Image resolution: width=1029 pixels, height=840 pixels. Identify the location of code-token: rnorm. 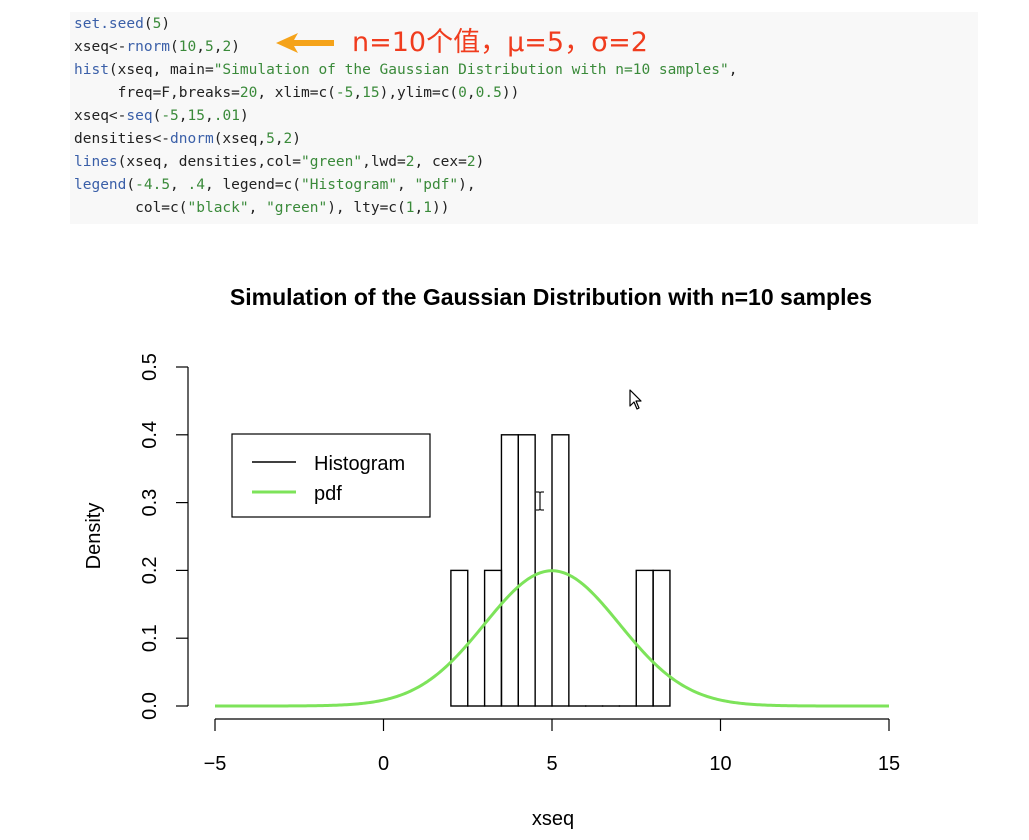
(148, 47).